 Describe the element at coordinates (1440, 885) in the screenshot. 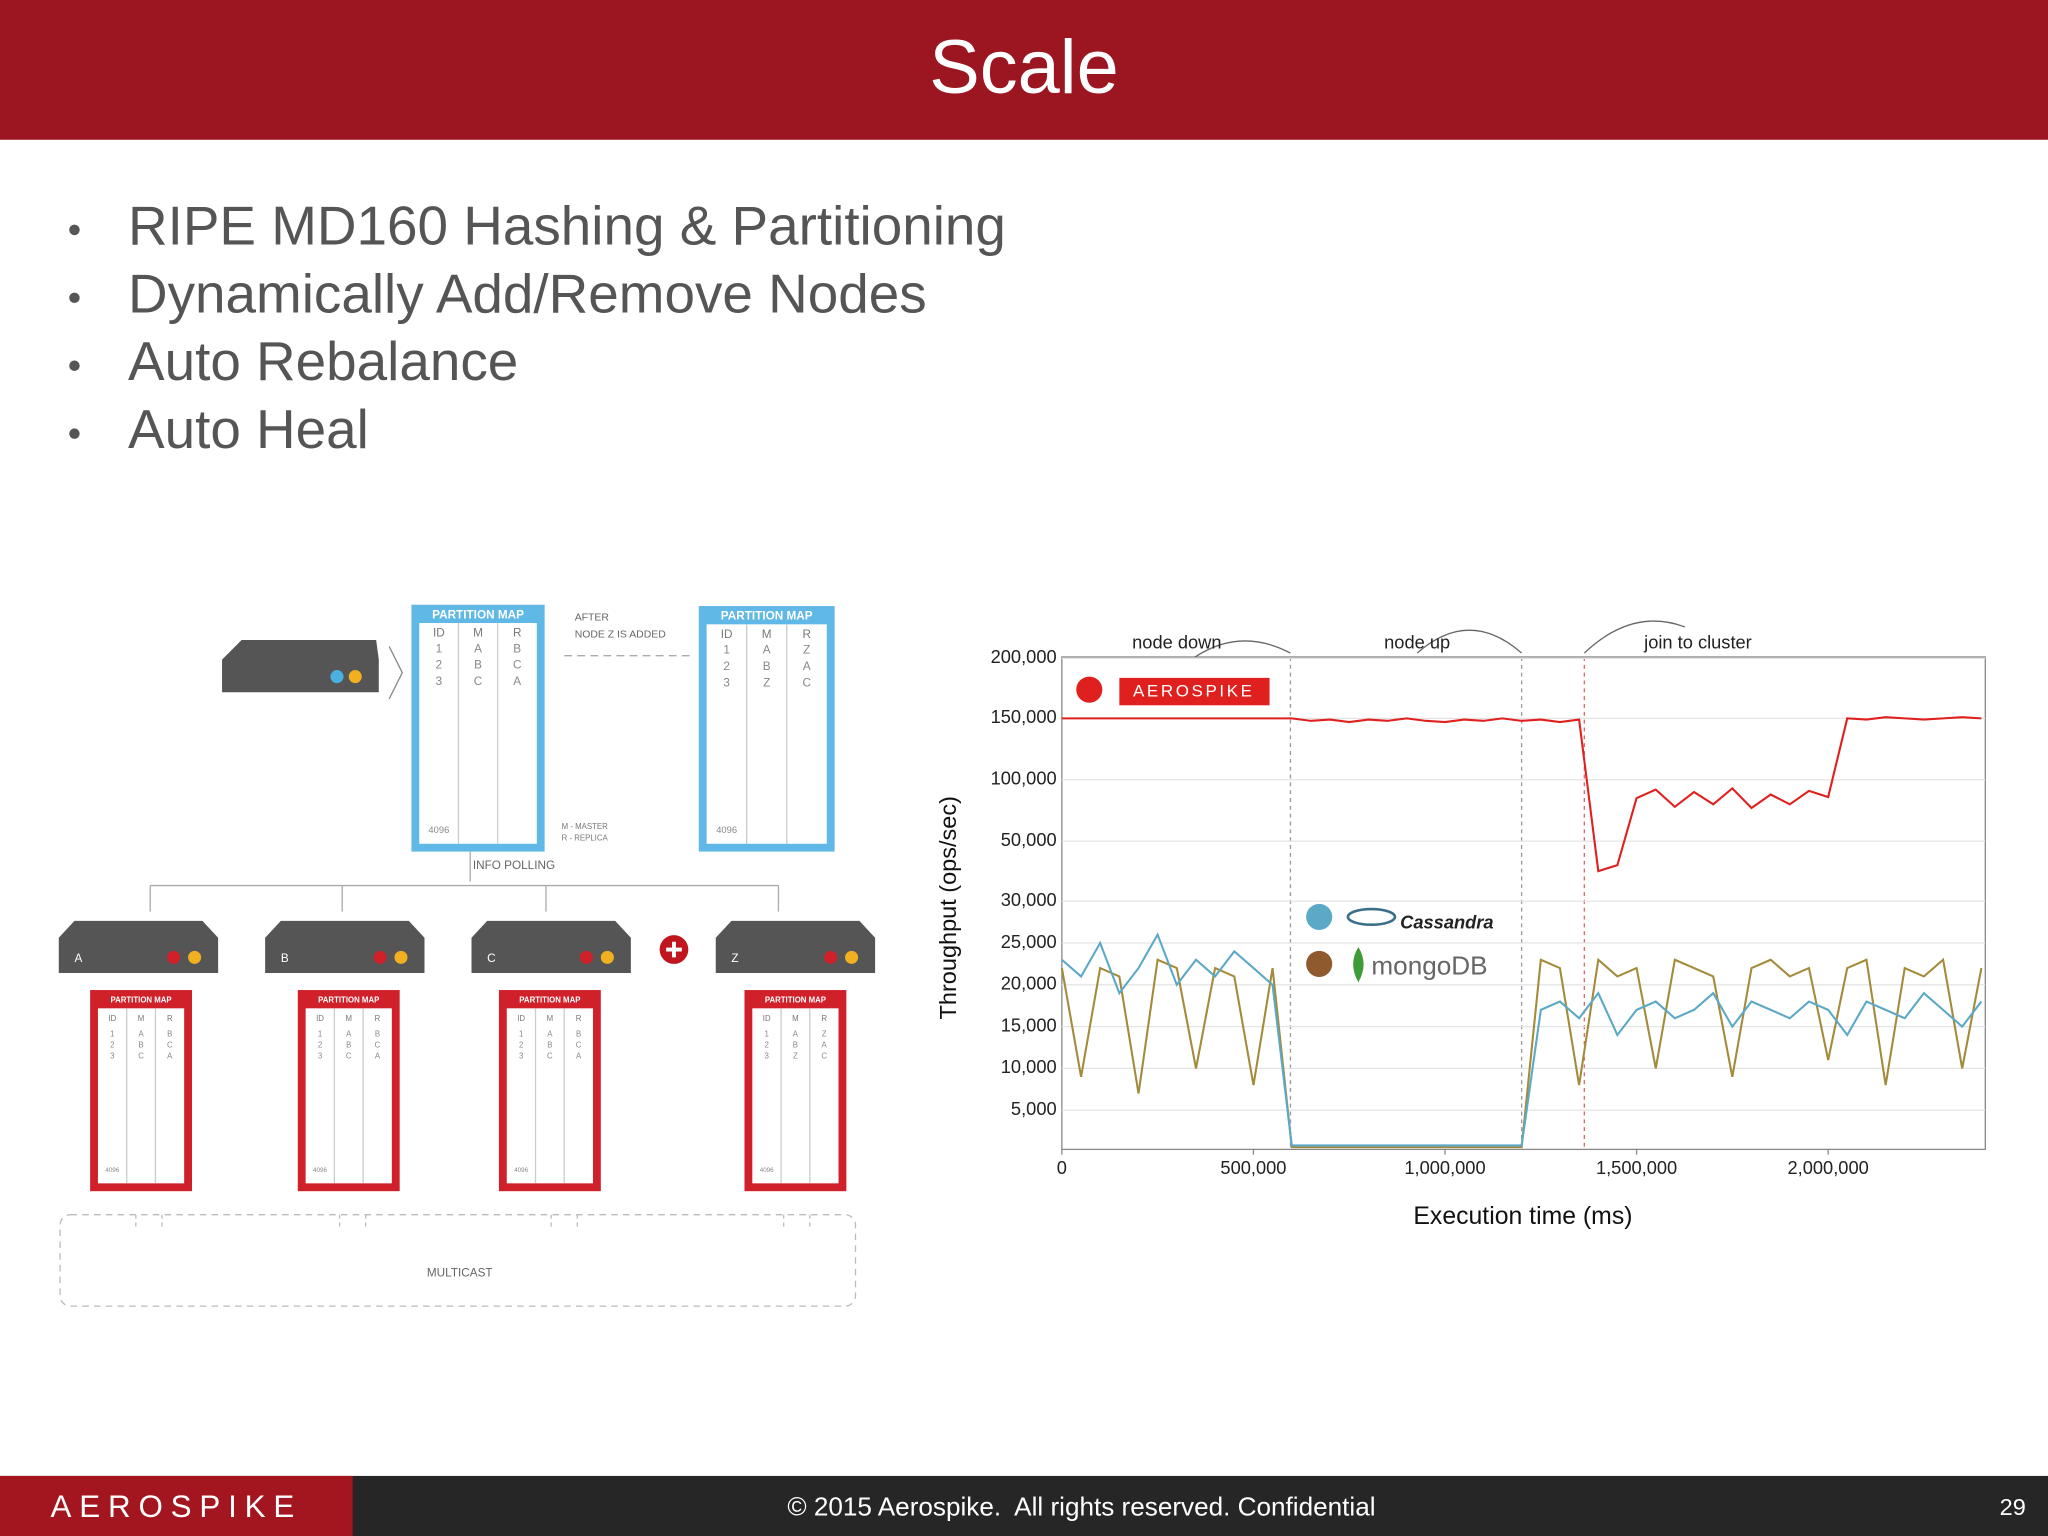

I see `annotations` at that location.